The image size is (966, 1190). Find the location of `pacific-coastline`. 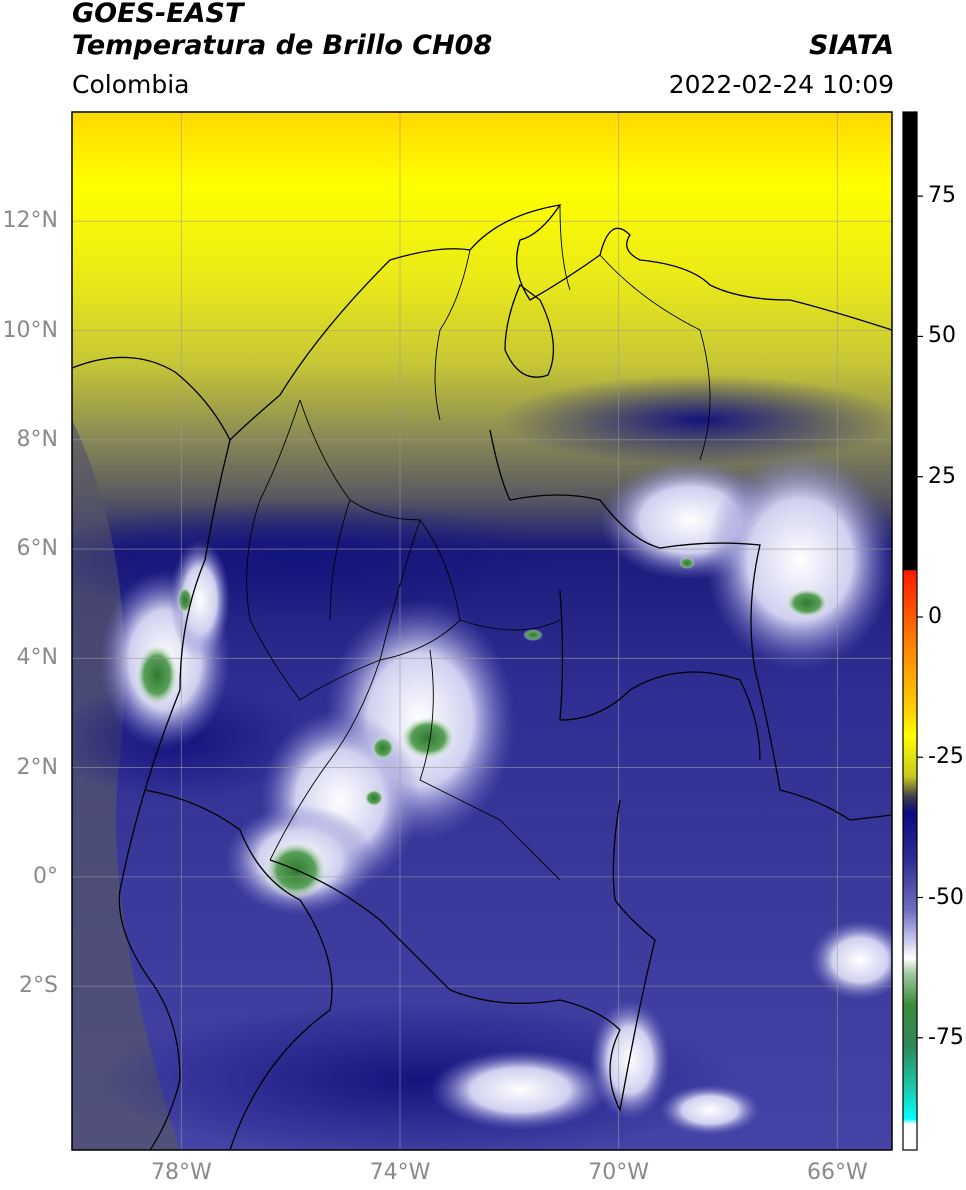

pacific-coastline is located at coordinates (174, 794).